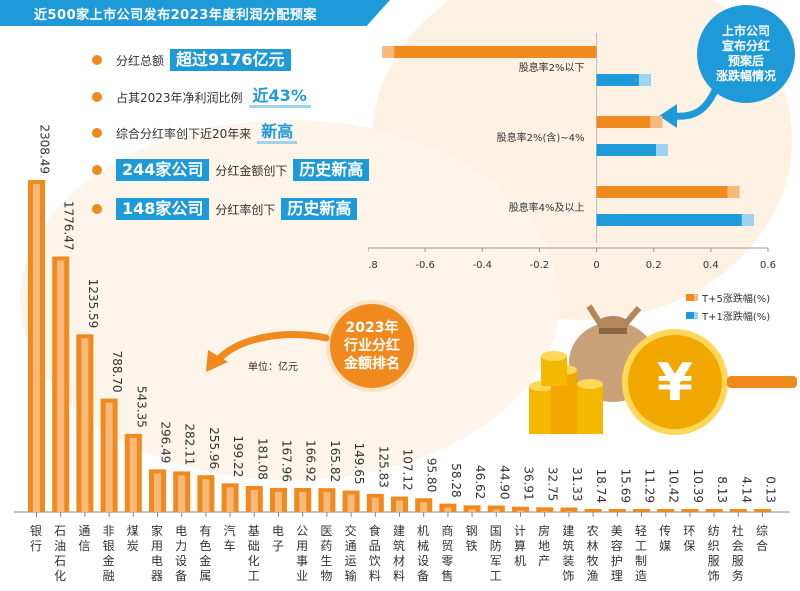 This screenshot has width=800, height=591. What do you see at coordinates (722, 489) in the screenshot?
I see `data-label: 8.13` at bounding box center [722, 489].